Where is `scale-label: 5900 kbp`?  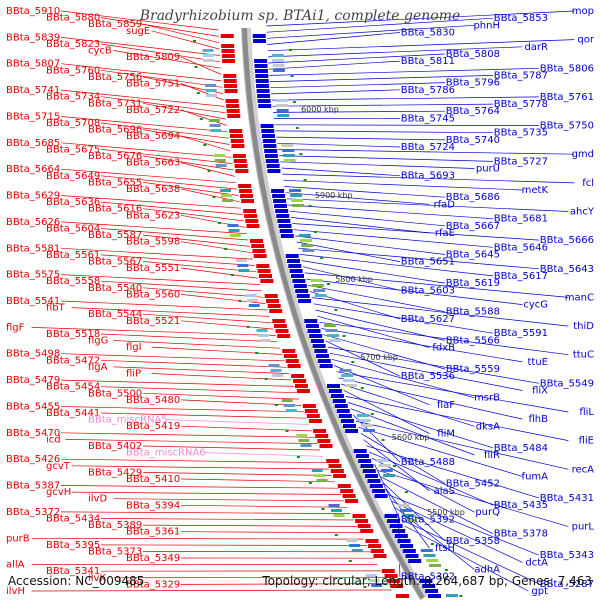 scale-label: 5900 kbp is located at coordinates (334, 195).